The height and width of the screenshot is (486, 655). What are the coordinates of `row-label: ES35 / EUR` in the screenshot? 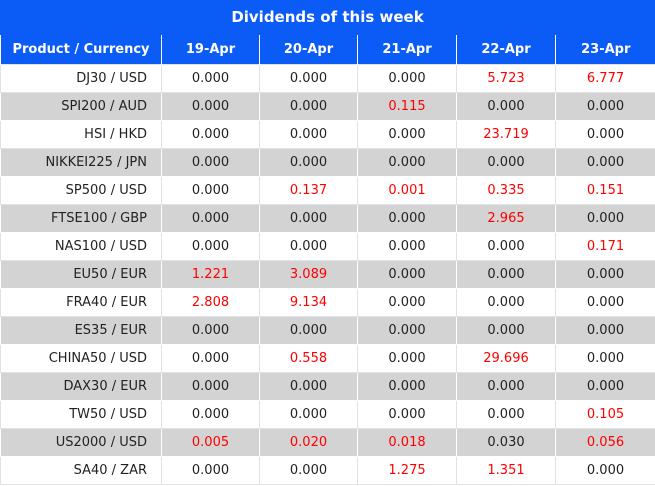 It's located at (81, 330).